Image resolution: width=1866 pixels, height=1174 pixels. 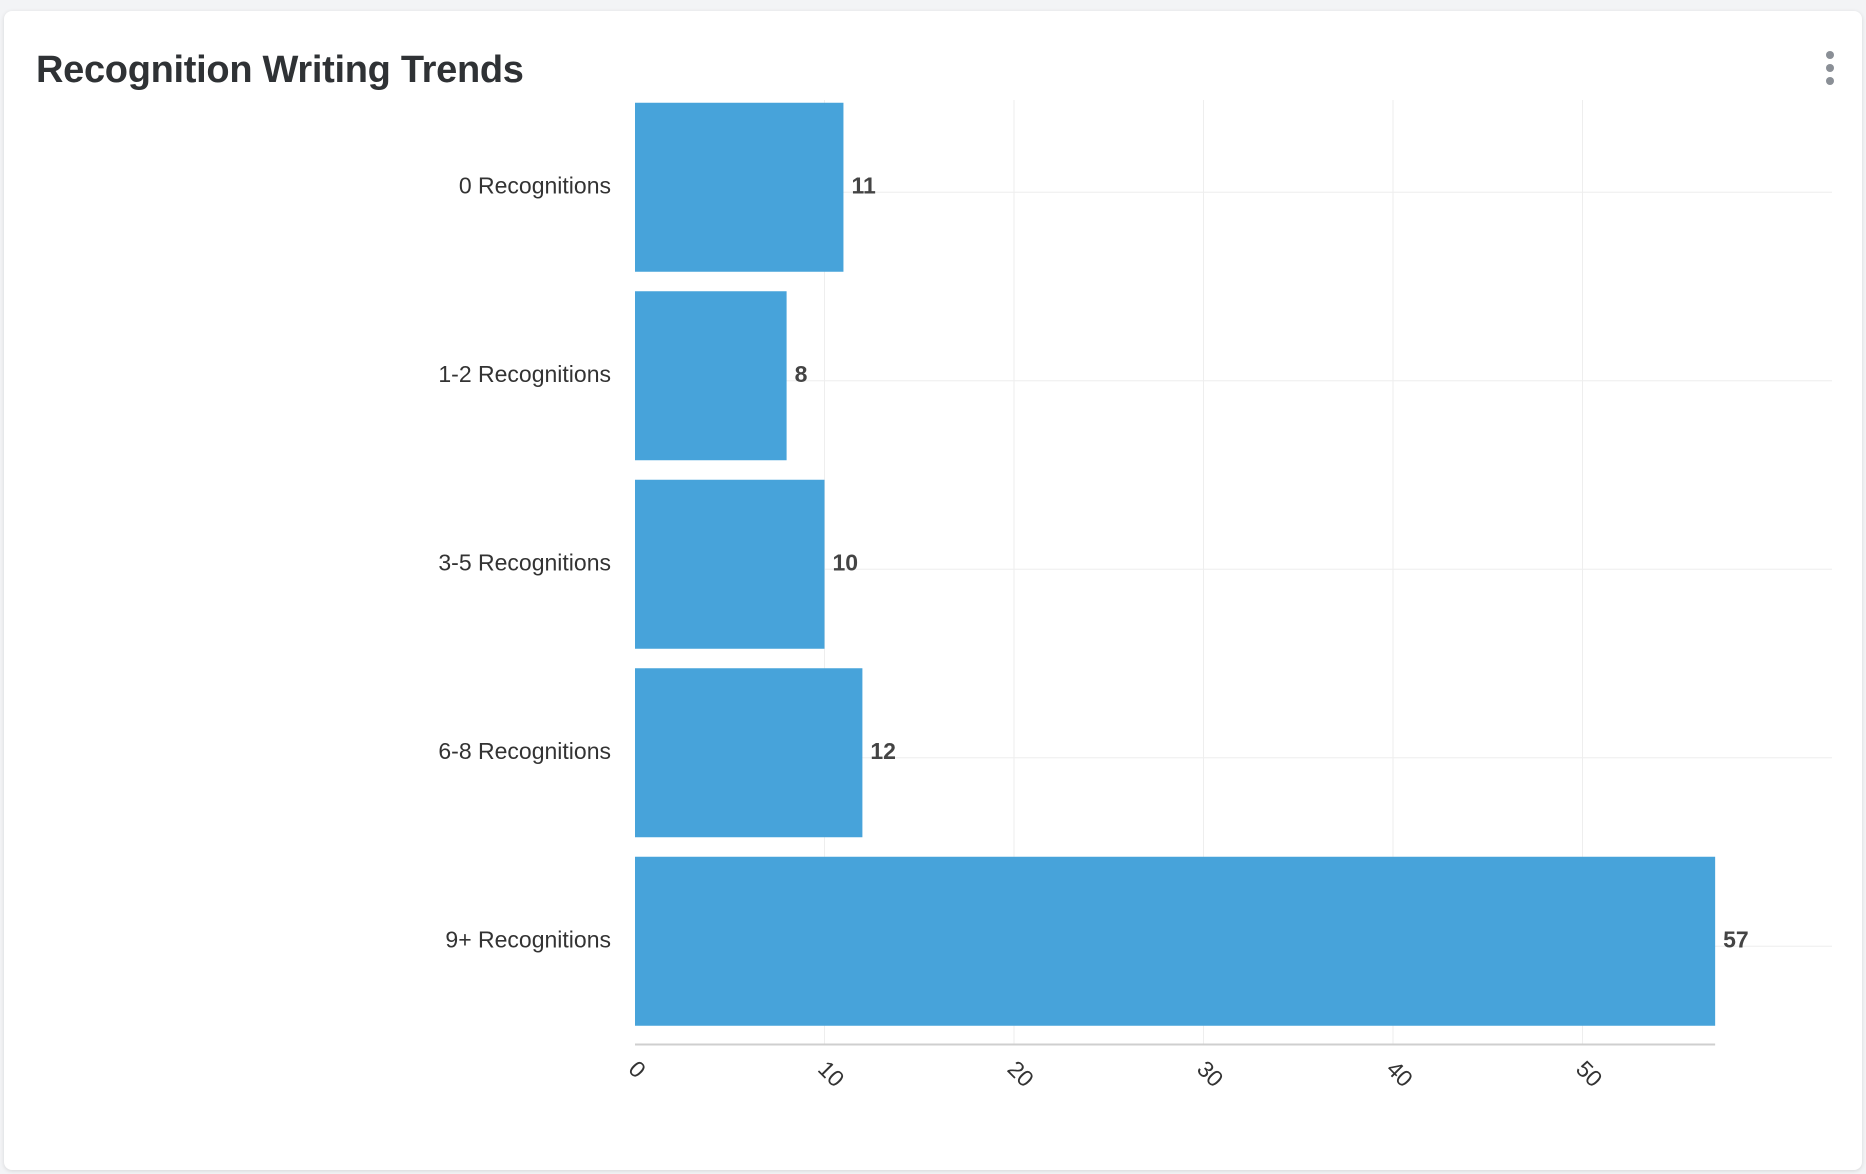 What do you see at coordinates (831, 1074) in the screenshot?
I see `x-tick-label: 10` at bounding box center [831, 1074].